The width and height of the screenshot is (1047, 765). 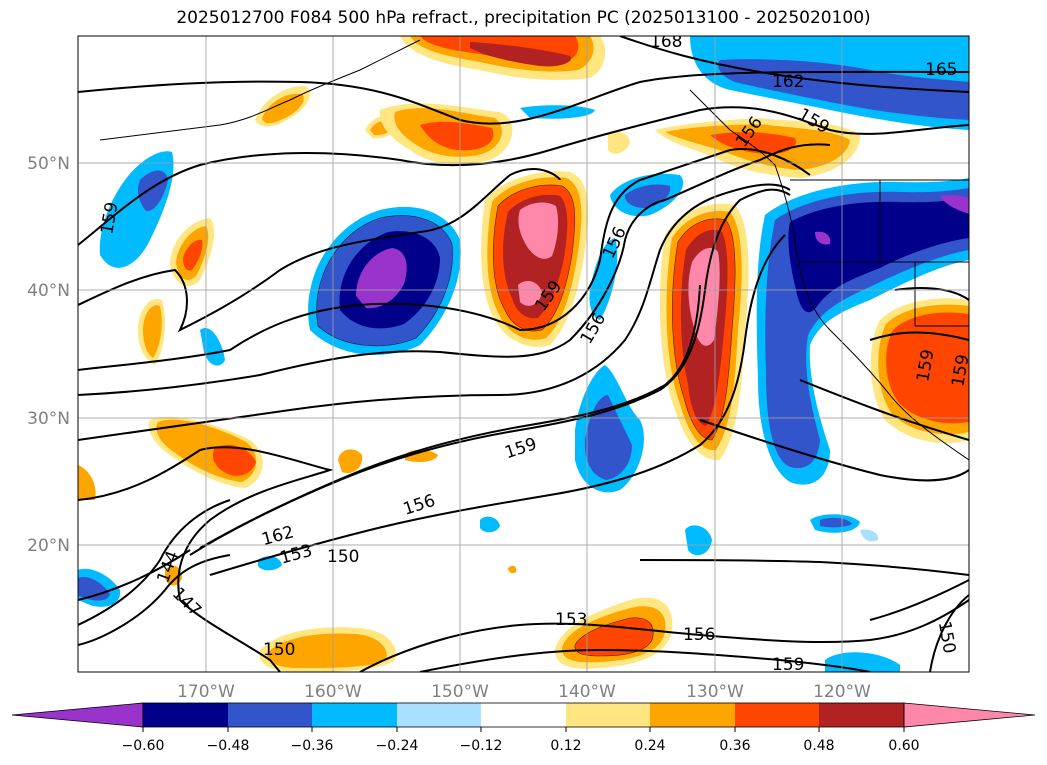 What do you see at coordinates (818, 746) in the screenshot?
I see `colorbar-tick: 0.48` at bounding box center [818, 746].